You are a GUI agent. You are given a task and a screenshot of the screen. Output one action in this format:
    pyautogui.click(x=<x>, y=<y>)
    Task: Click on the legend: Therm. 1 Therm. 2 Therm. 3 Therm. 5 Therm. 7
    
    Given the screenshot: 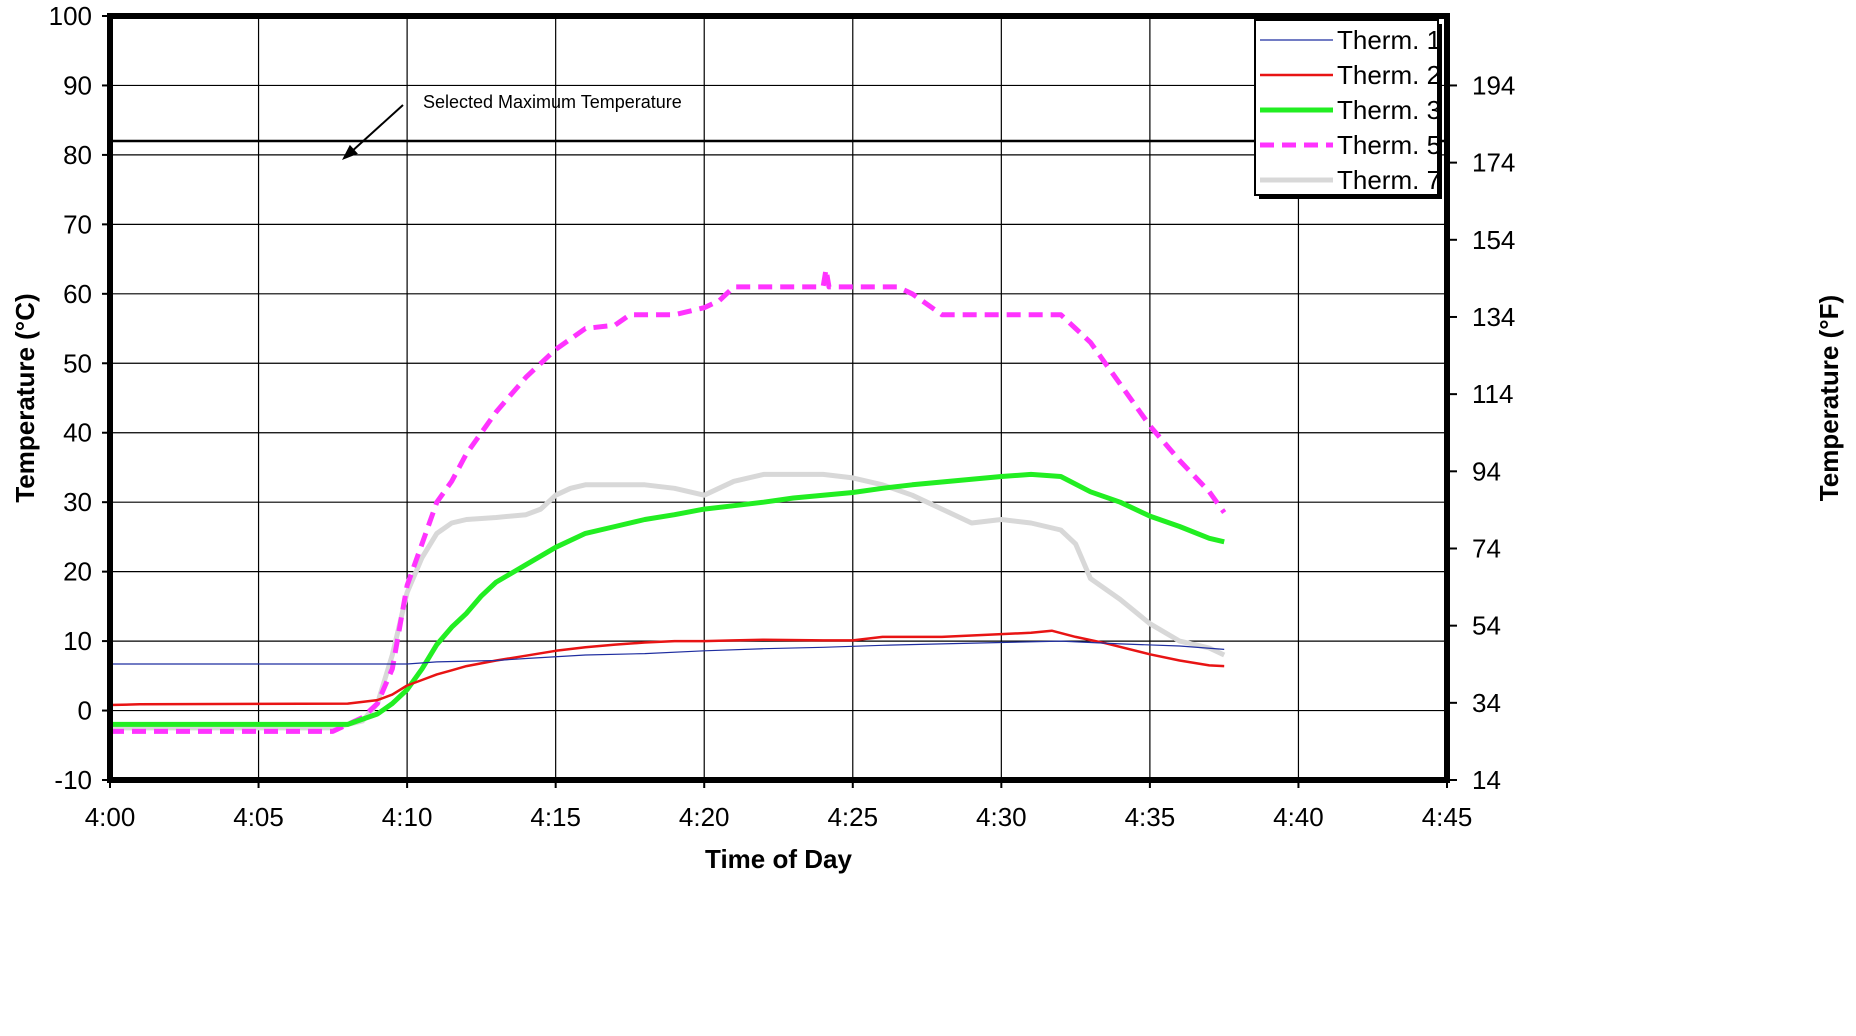 What is the action you would take?
    pyautogui.click(x=1348, y=109)
    